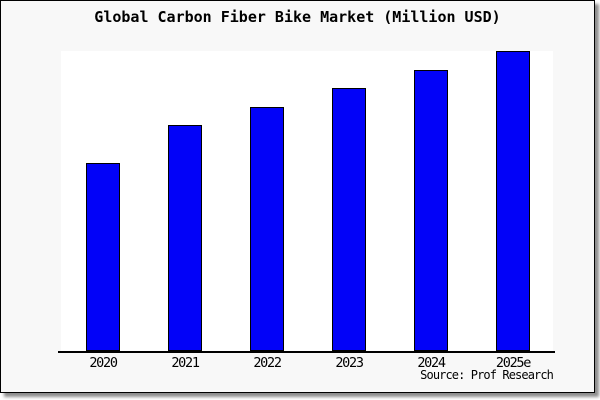 This screenshot has height=400, width=600. I want to click on bar-2021, so click(185, 238).